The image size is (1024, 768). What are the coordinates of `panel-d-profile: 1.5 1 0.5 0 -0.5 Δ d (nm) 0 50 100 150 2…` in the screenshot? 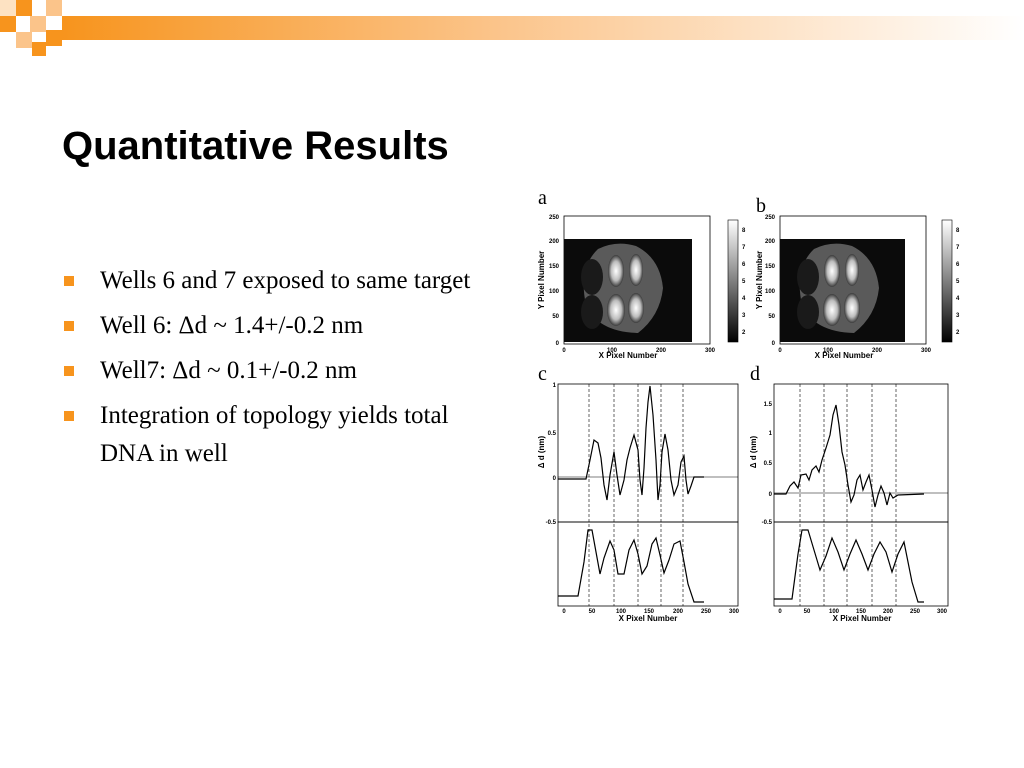 It's located at (849, 503).